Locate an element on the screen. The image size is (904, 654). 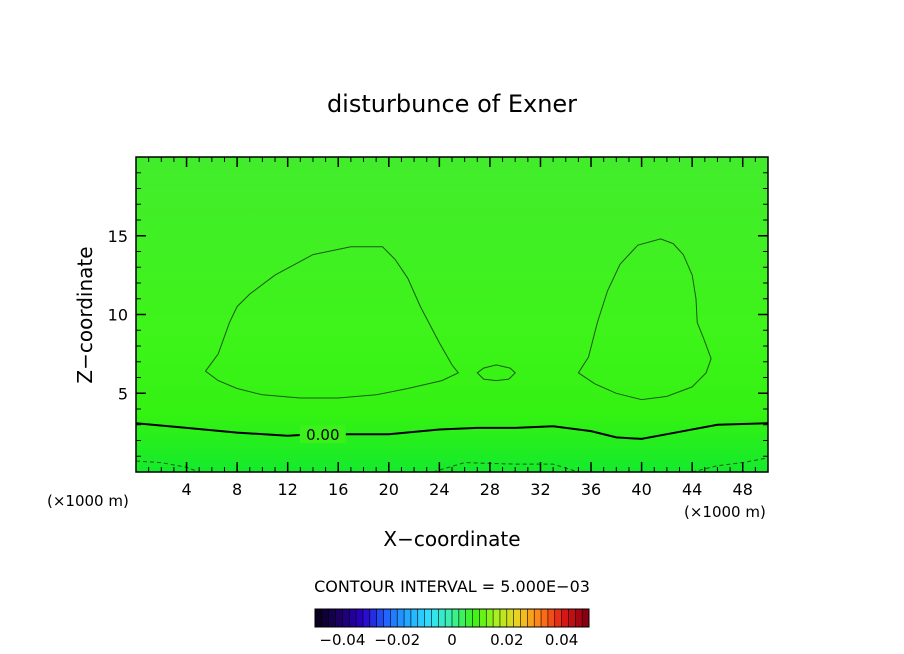
colorbar-tick-label: 0.02 is located at coordinates (506, 640).